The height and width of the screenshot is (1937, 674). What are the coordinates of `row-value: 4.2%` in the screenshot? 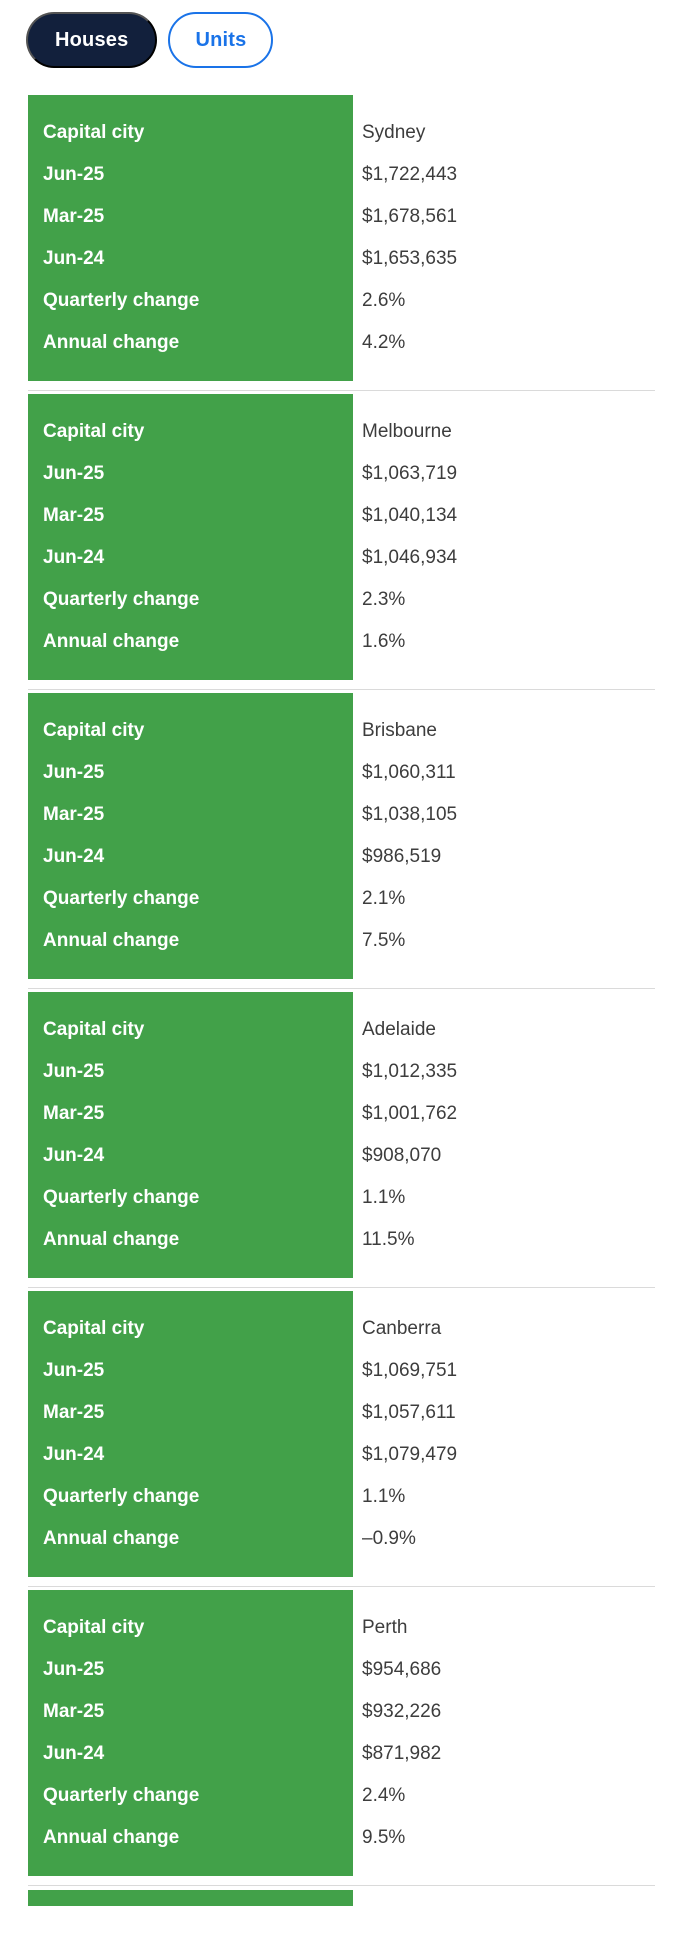 It's located at (384, 342).